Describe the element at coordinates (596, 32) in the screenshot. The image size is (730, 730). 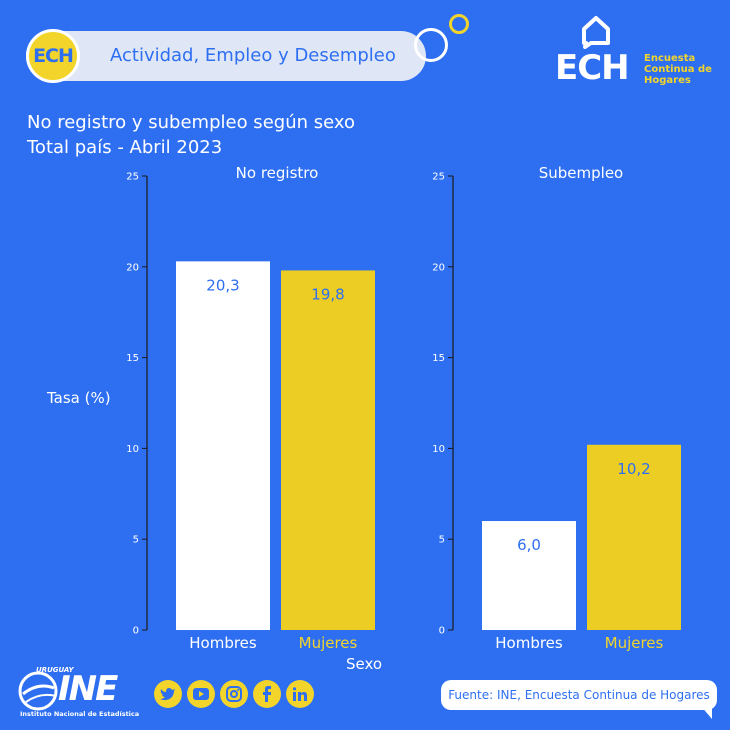
I see `house-icon` at that location.